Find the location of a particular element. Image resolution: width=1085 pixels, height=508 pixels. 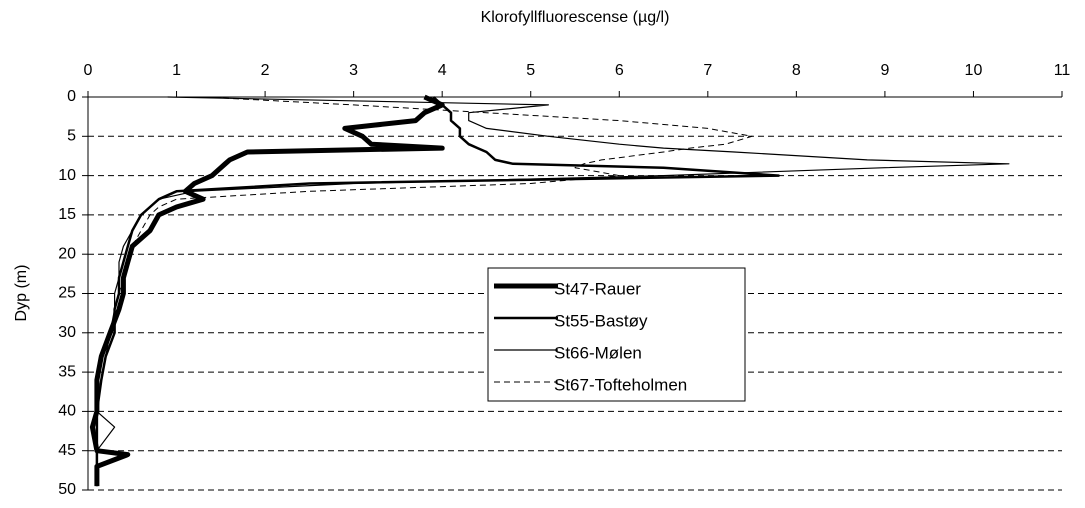

x-tick-label: 6 is located at coordinates (619, 70).